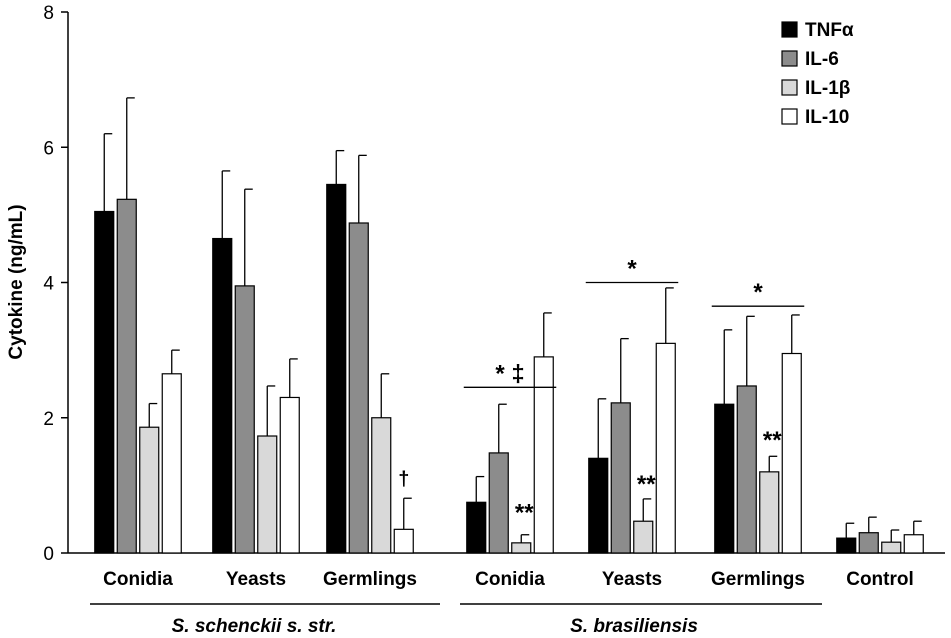  I want to click on group-label: S. brasiliensis, so click(634, 626).